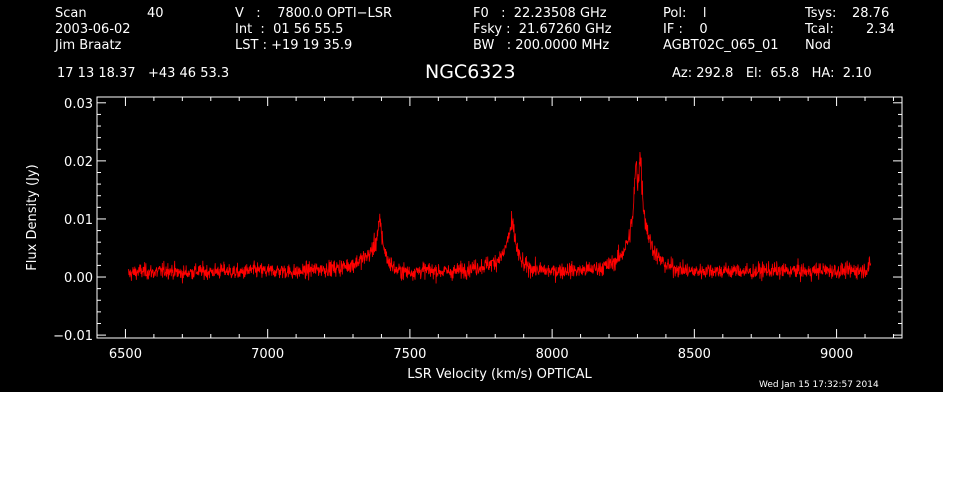 The width and height of the screenshot is (962, 490). Describe the element at coordinates (78, 220) in the screenshot. I see `y-tick-label: 0.01` at that location.